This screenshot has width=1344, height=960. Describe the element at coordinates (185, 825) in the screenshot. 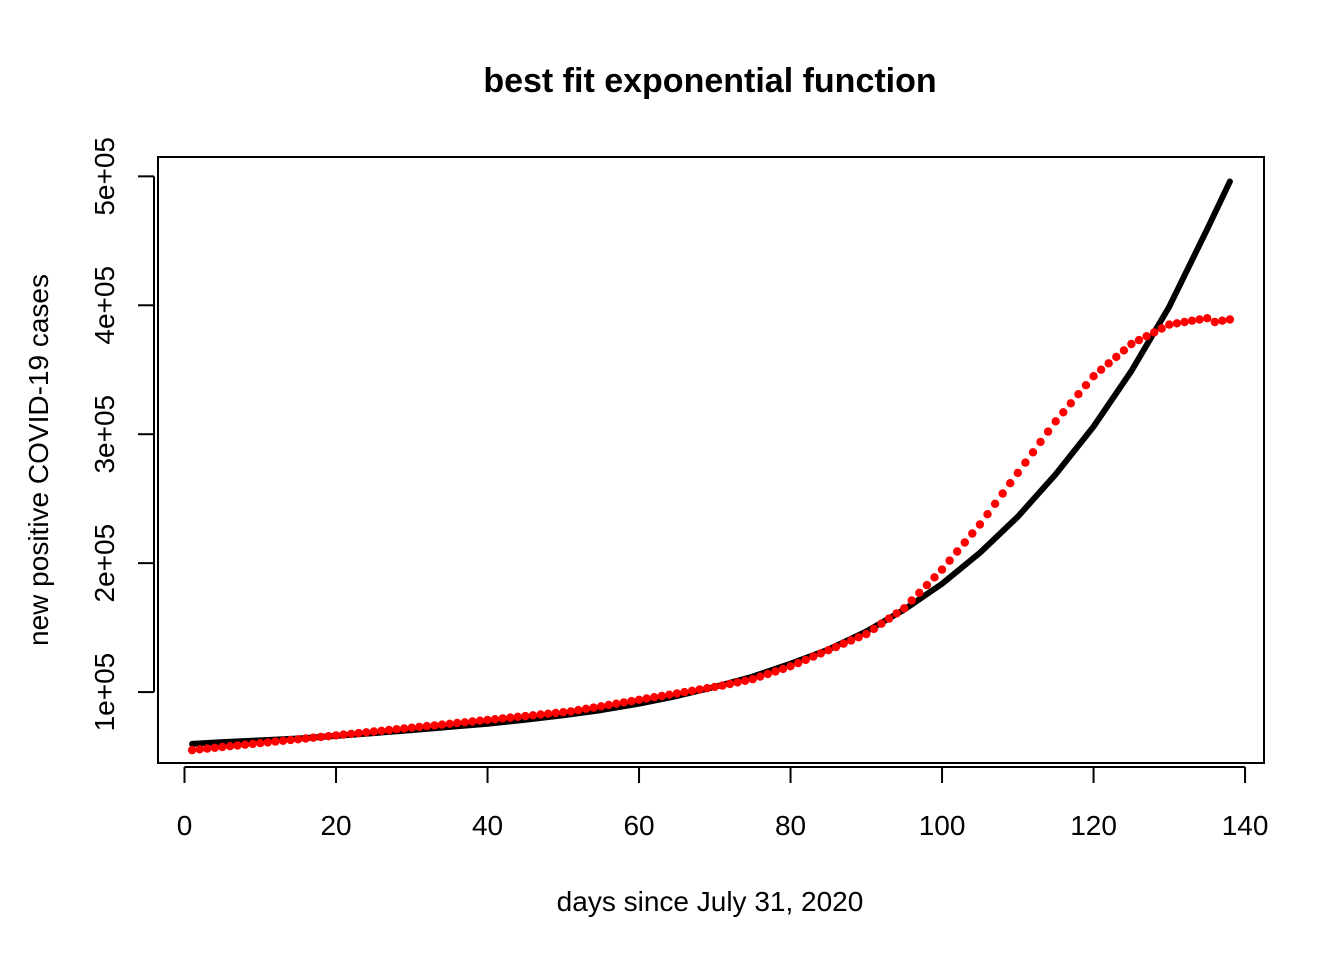

I see `x-tick-label: 0` at that location.